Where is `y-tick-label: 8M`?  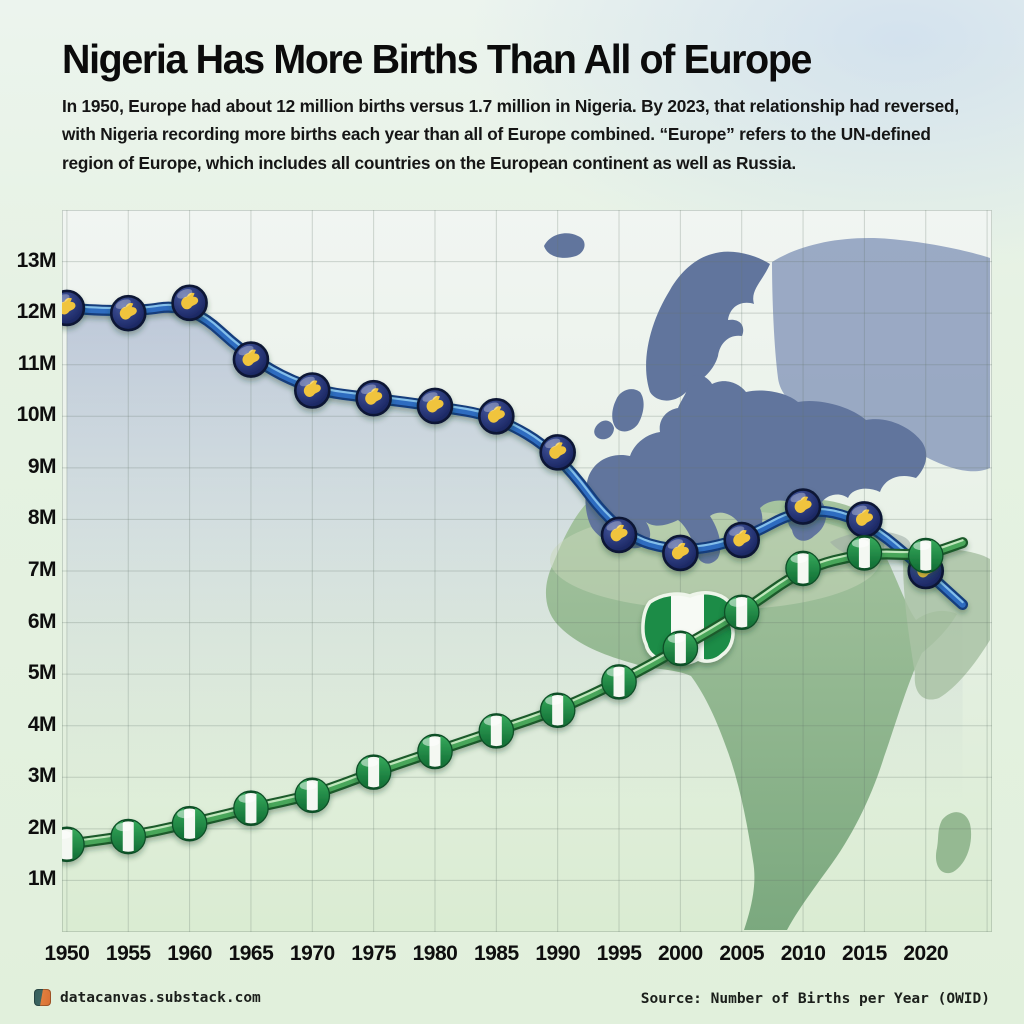 y-tick-label: 8M is located at coordinates (42, 518).